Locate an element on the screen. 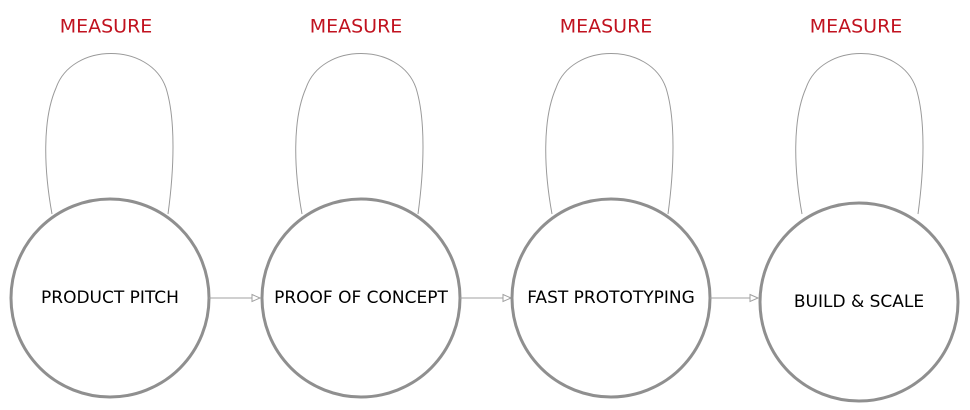  stage-label: PRODUCT PITCH is located at coordinates (110, 298).